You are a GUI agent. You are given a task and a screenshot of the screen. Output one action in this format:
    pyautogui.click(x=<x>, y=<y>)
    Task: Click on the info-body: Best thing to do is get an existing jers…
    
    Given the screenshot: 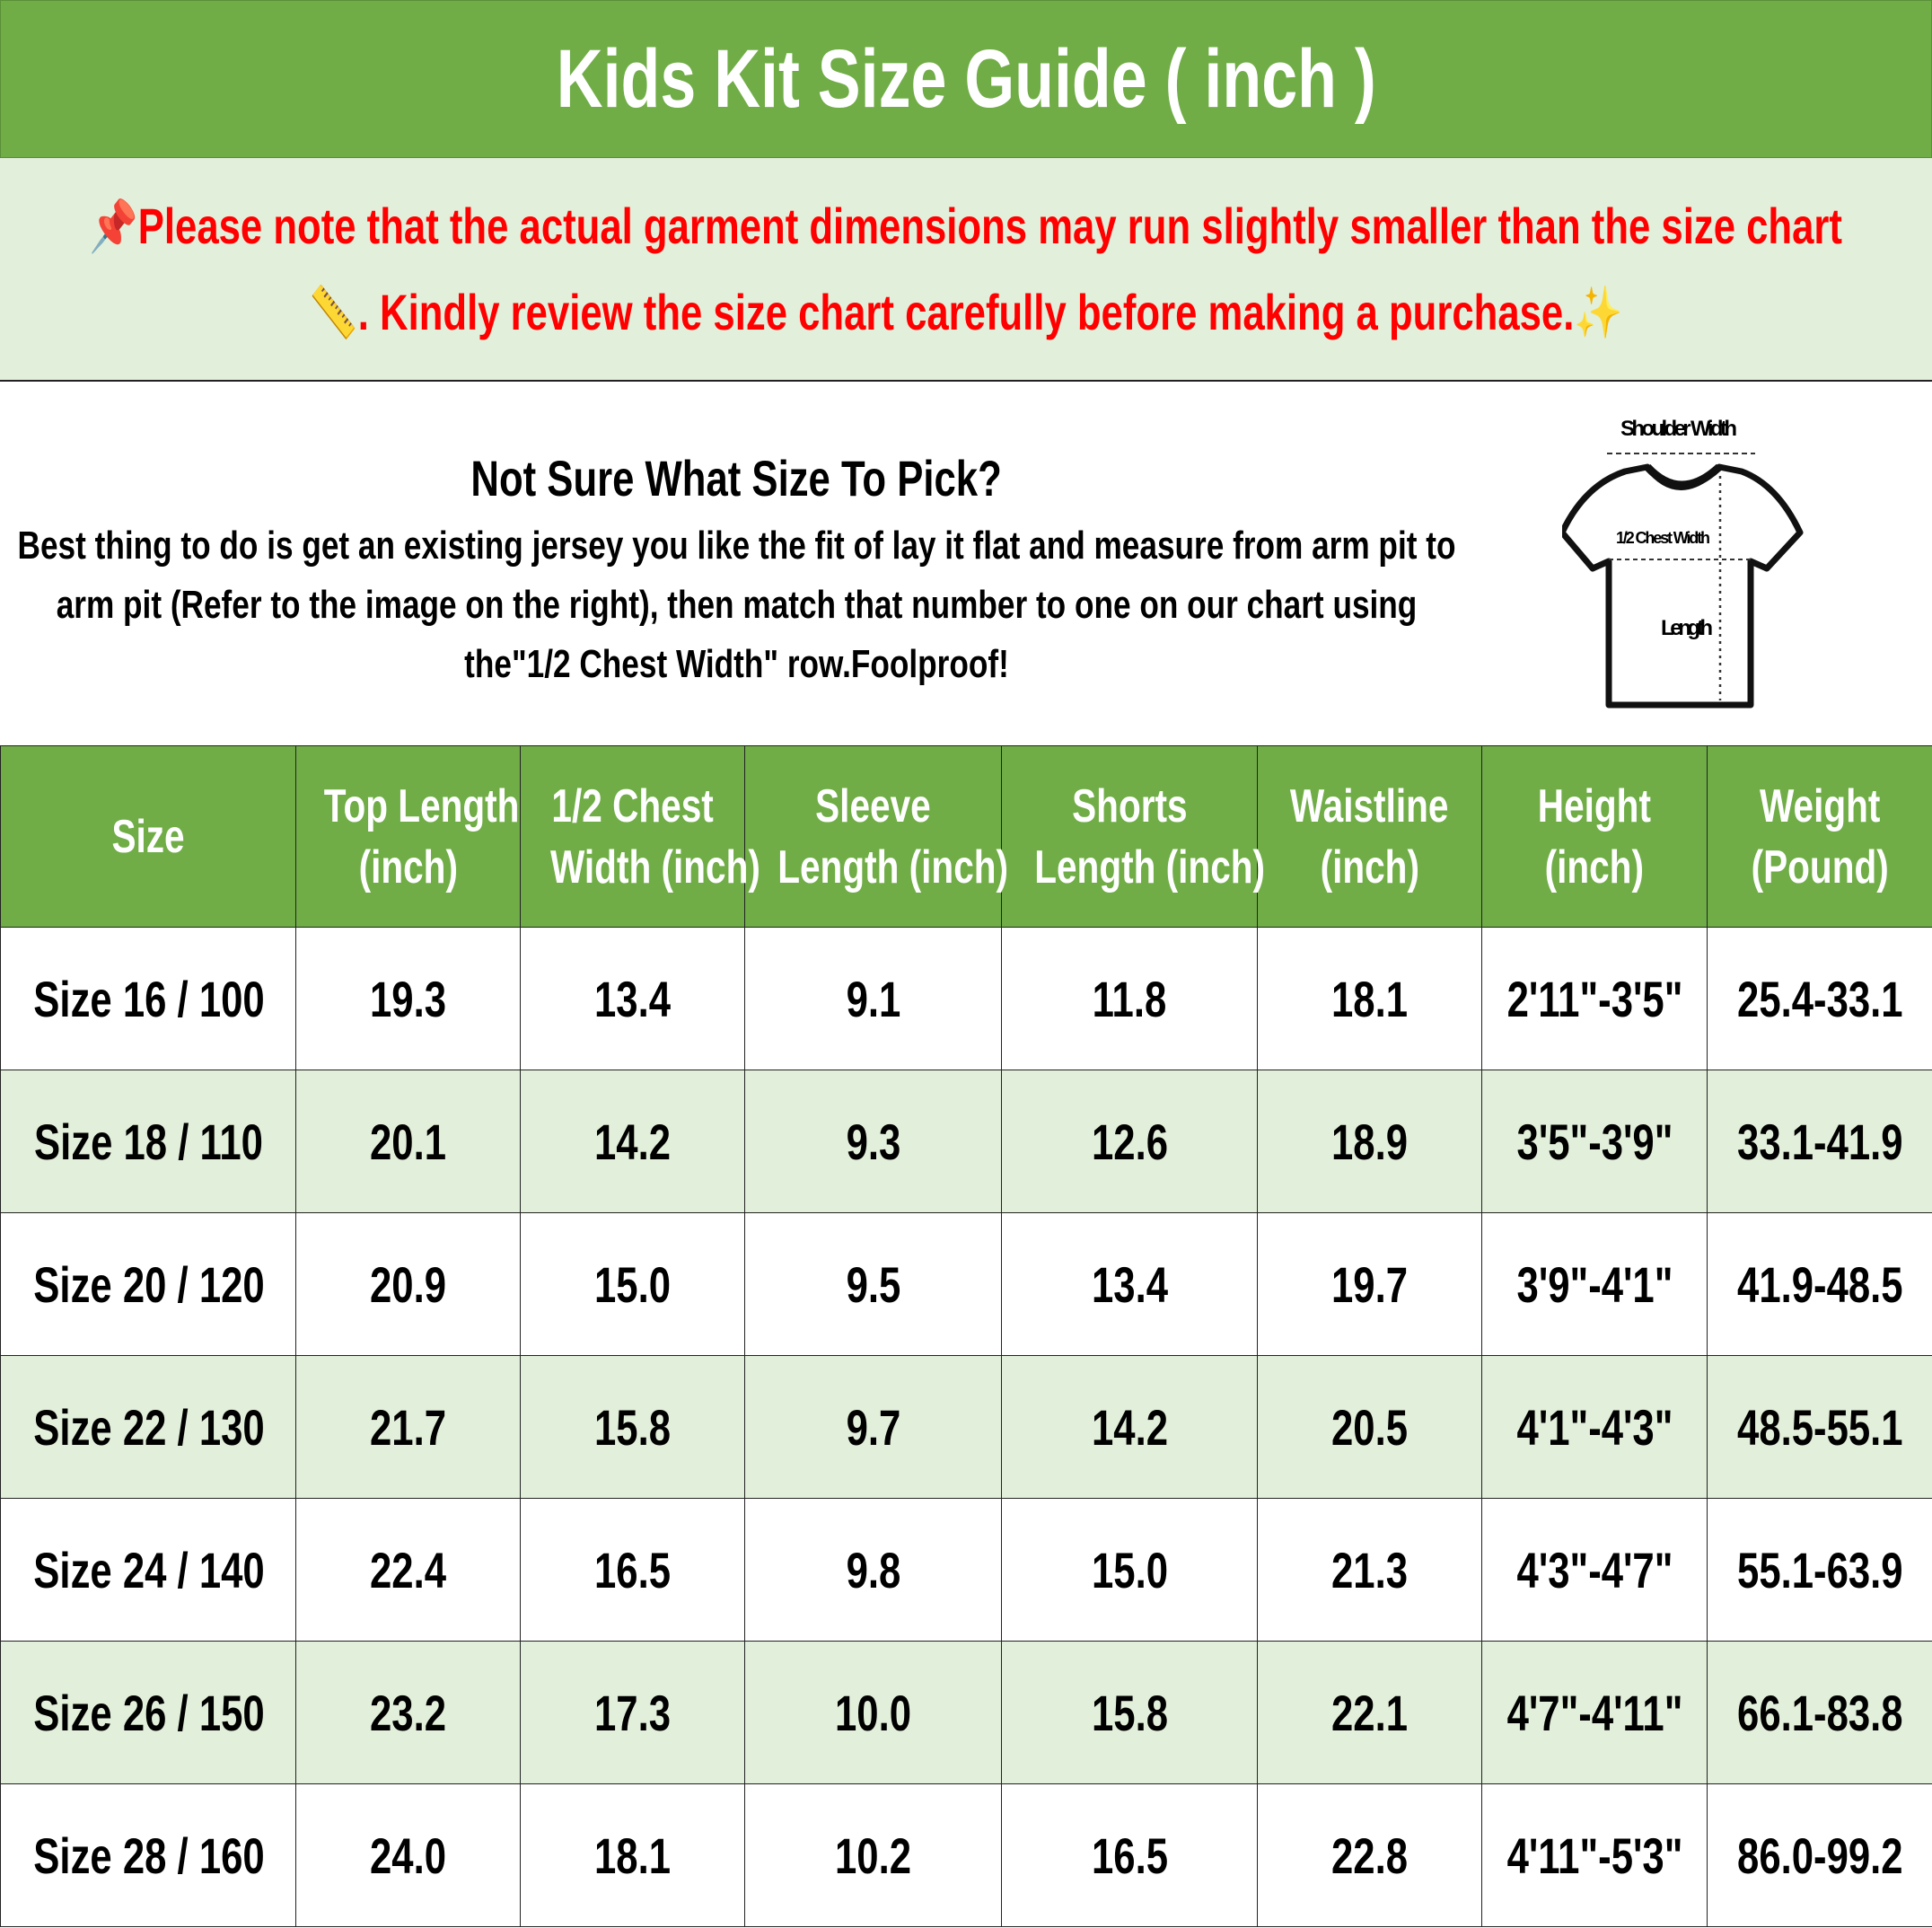 What is the action you would take?
    pyautogui.click(x=736, y=605)
    